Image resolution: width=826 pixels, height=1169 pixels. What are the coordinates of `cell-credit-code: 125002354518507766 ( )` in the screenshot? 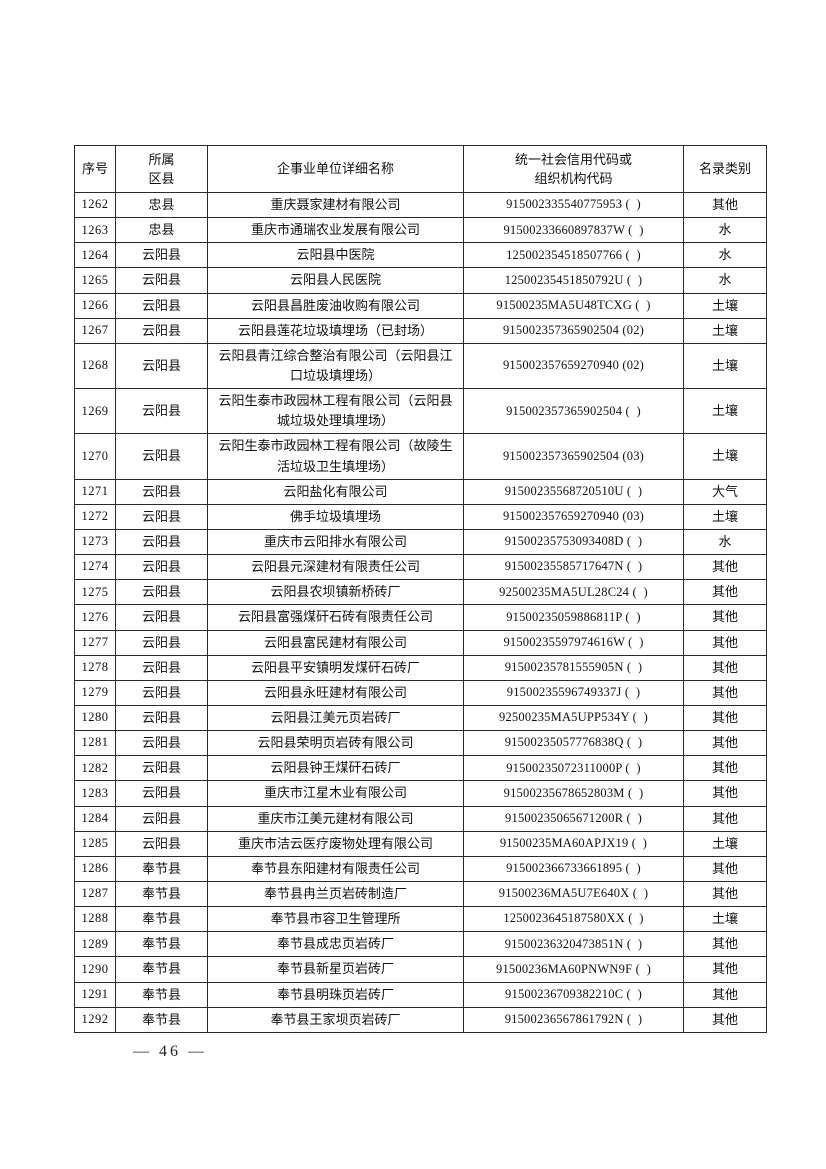 It's located at (573, 255).